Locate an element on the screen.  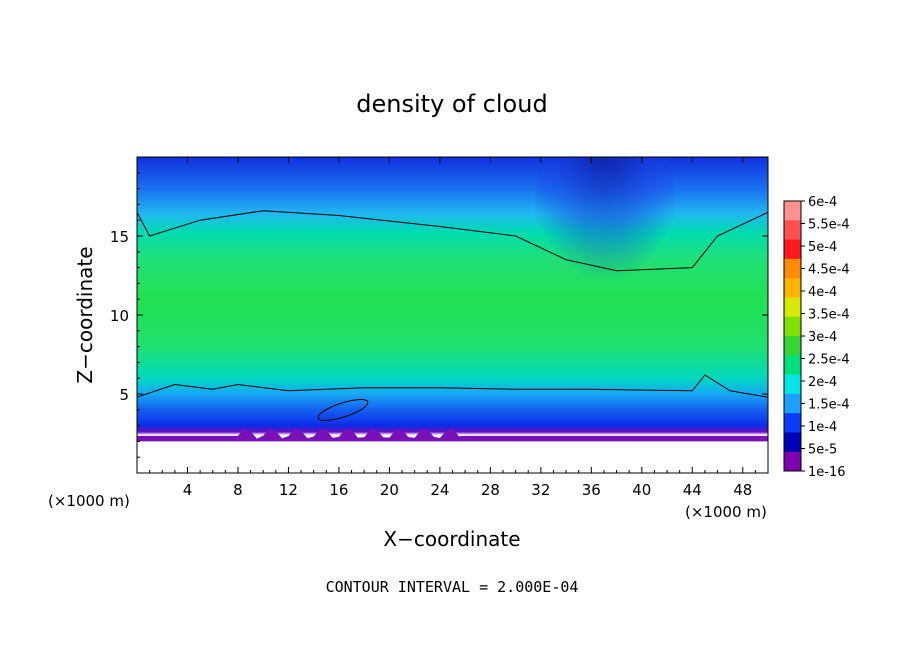
colorbar-label: 5e-5 is located at coordinates (822, 450).